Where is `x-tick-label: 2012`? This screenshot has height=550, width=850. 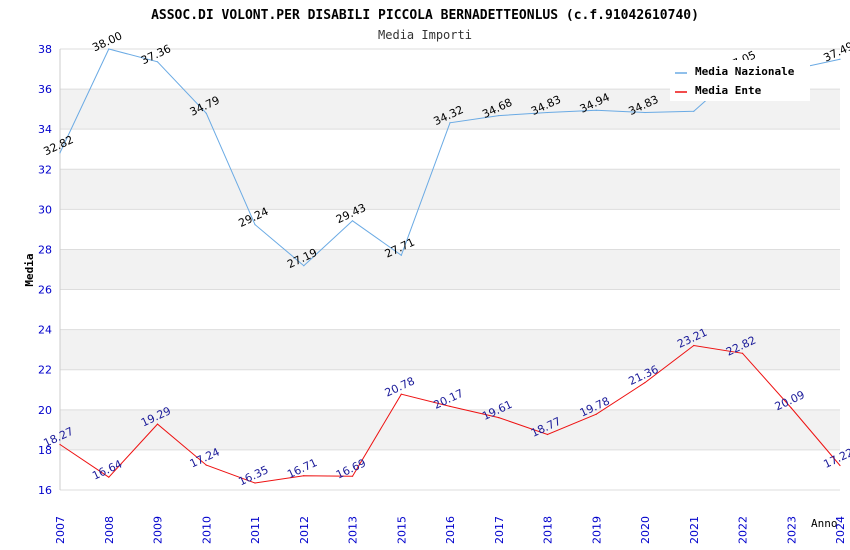
x-tick-label: 2012 is located at coordinates (304, 530).